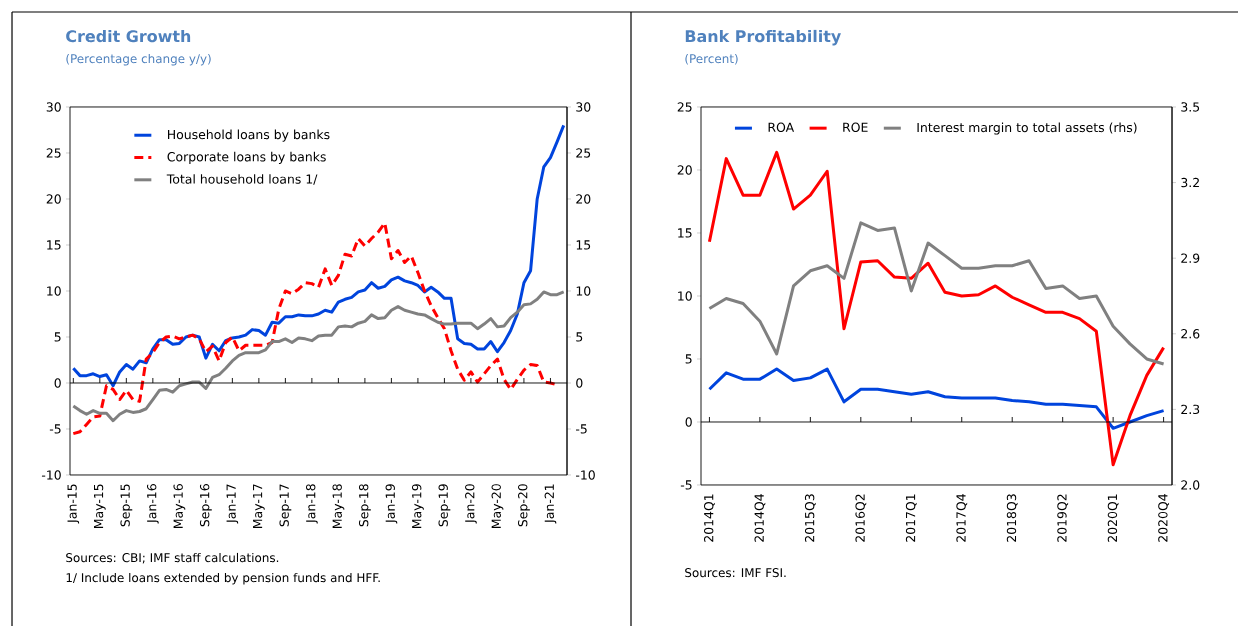  I want to click on x-tick-label: Jan-16, so click(152, 504).